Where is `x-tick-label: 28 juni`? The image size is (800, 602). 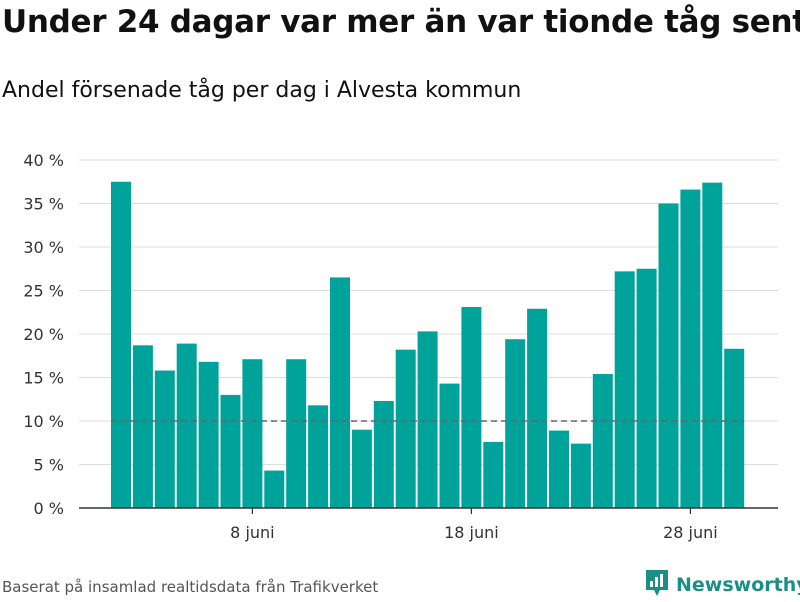
x-tick-label: 28 juni is located at coordinates (690, 532).